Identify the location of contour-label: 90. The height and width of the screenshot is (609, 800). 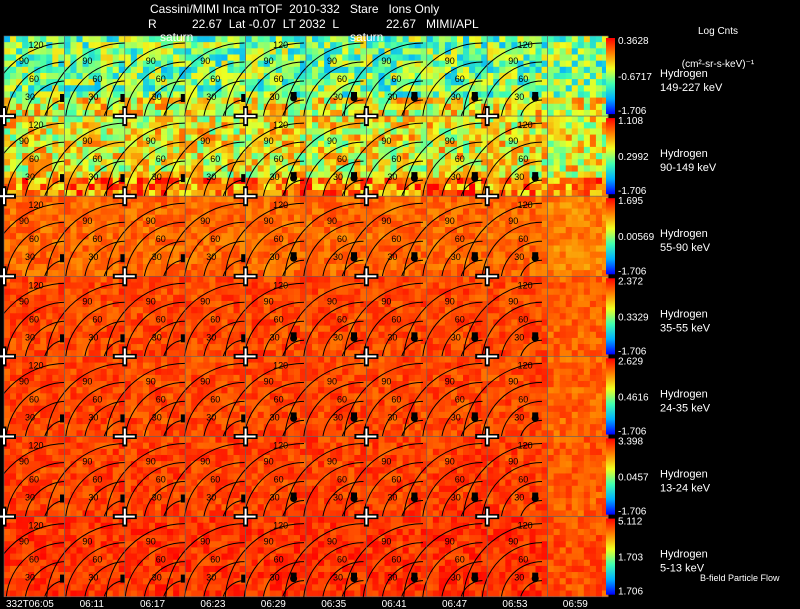
(205, 301).